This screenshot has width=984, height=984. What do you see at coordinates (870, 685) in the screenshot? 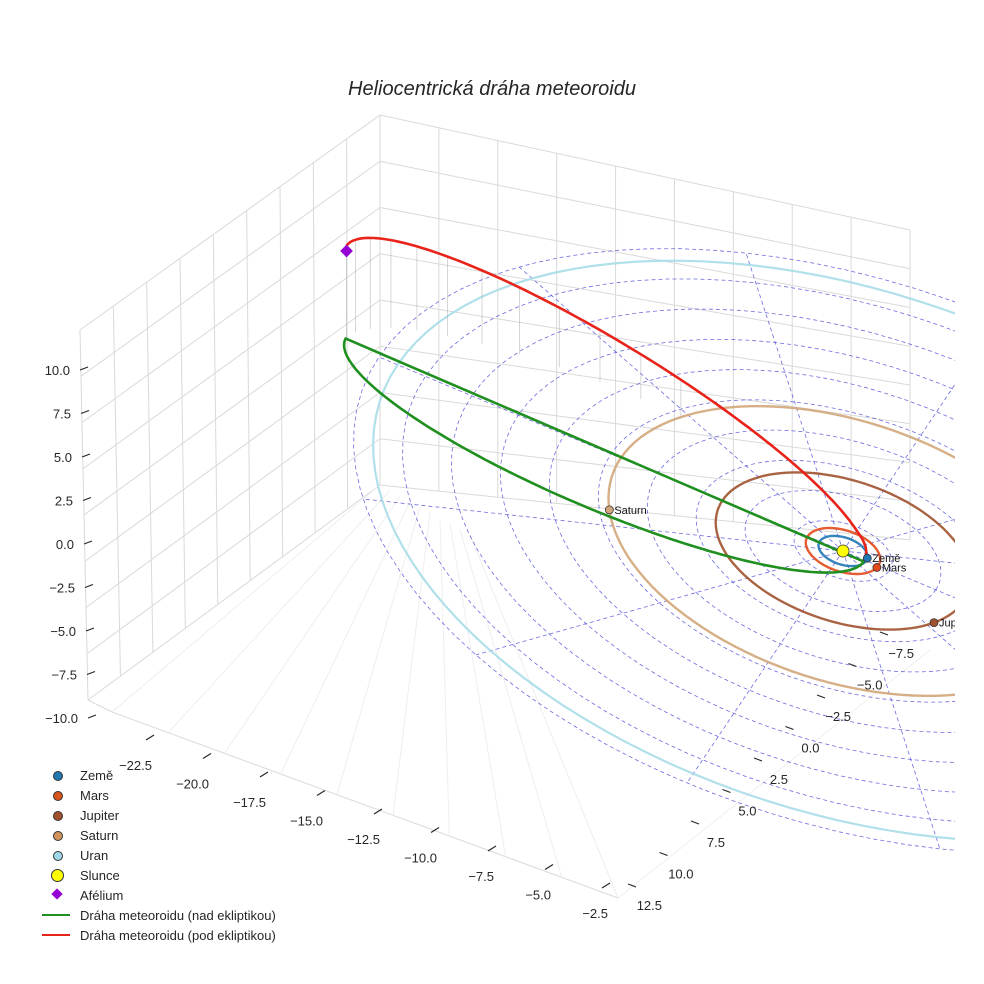
I see `y-tick-label: −5.0` at bounding box center [870, 685].